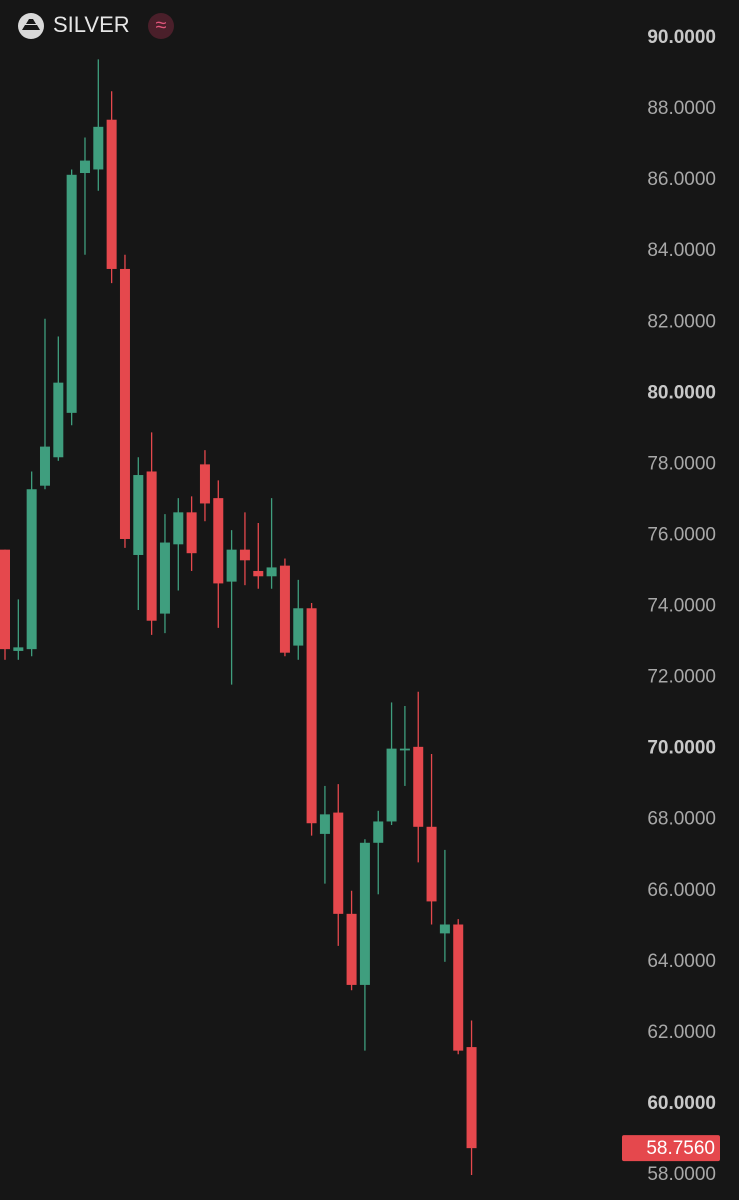 This screenshot has height=1200, width=739. I want to click on y-tick-label: 76.0000, so click(681, 534).